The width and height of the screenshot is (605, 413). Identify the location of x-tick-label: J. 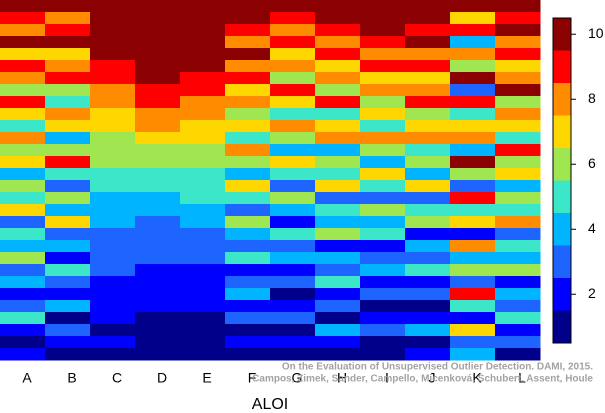
(432, 378).